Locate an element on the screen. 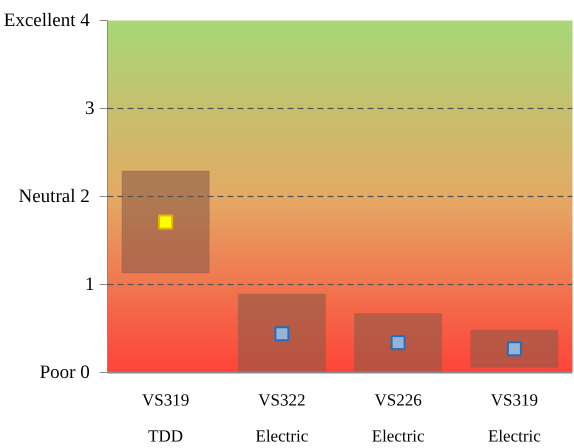 This screenshot has width=574, height=448. x-tick-label: VS226 Electric is located at coordinates (399, 418).